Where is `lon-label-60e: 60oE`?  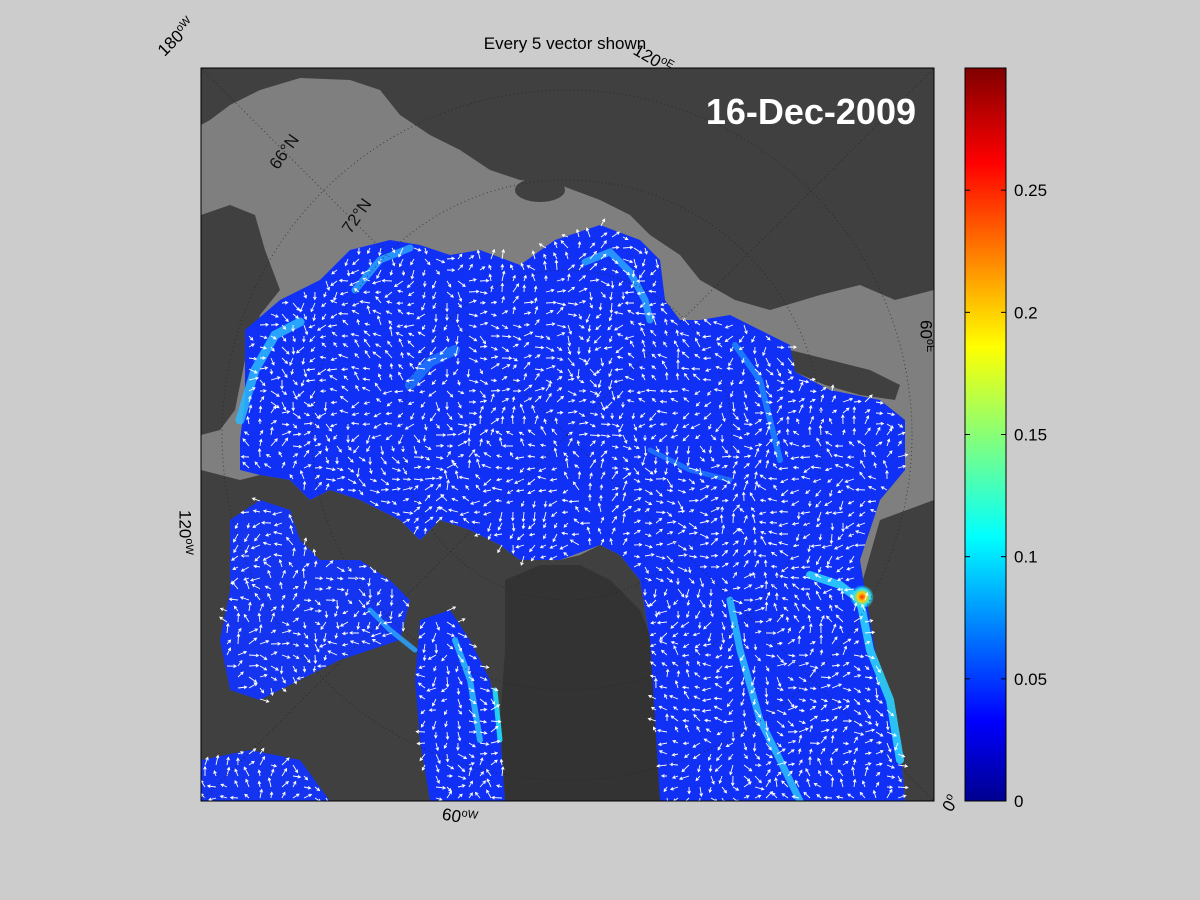 lon-label-60e: 60oE is located at coordinates (925, 336).